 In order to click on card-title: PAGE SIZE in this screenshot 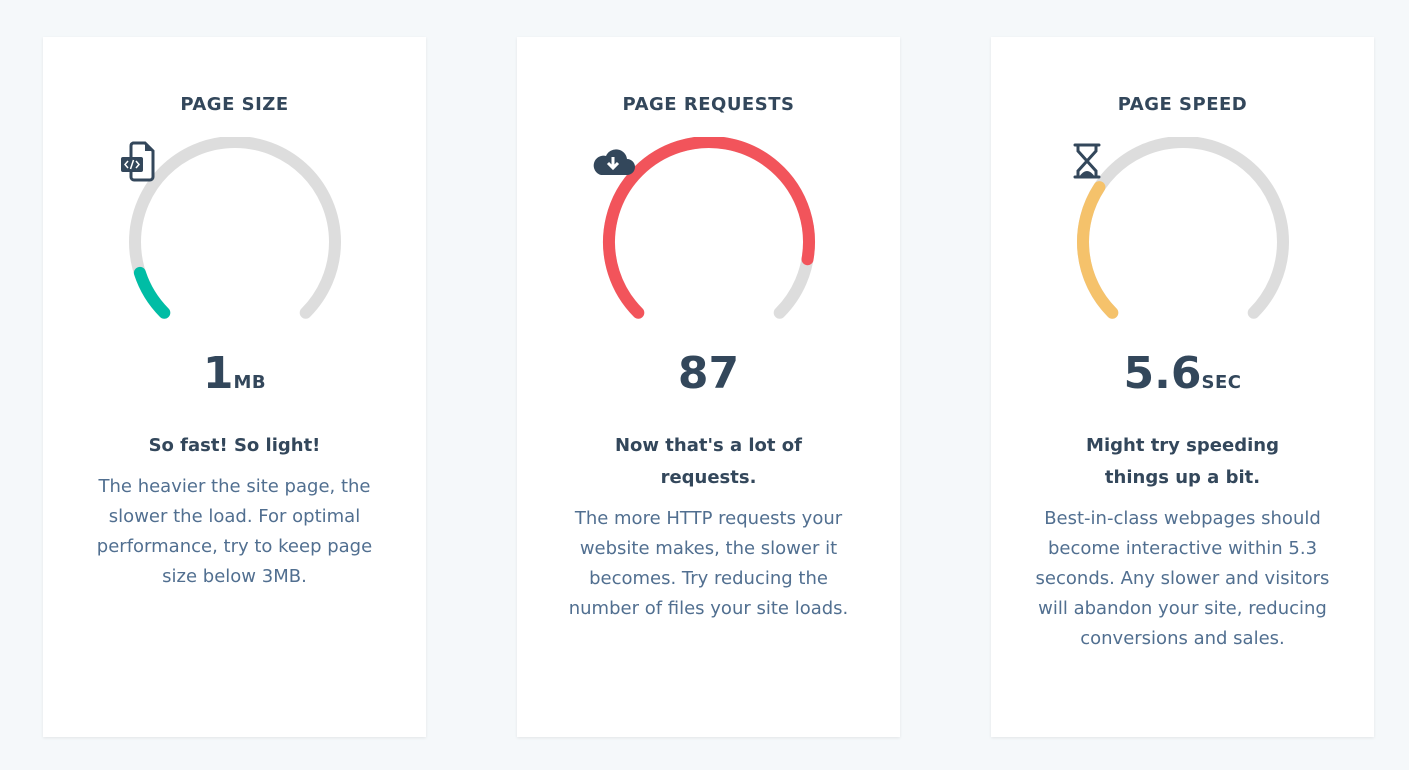, I will do `click(234, 104)`.